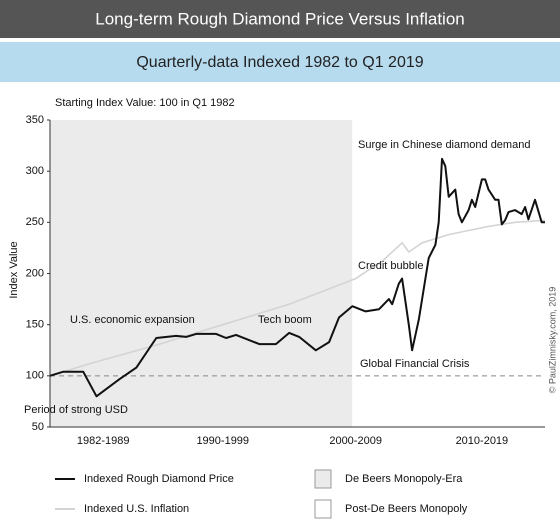 The height and width of the screenshot is (522, 560). What do you see at coordinates (35, 273) in the screenshot?
I see `y-tick-label: 200` at bounding box center [35, 273].